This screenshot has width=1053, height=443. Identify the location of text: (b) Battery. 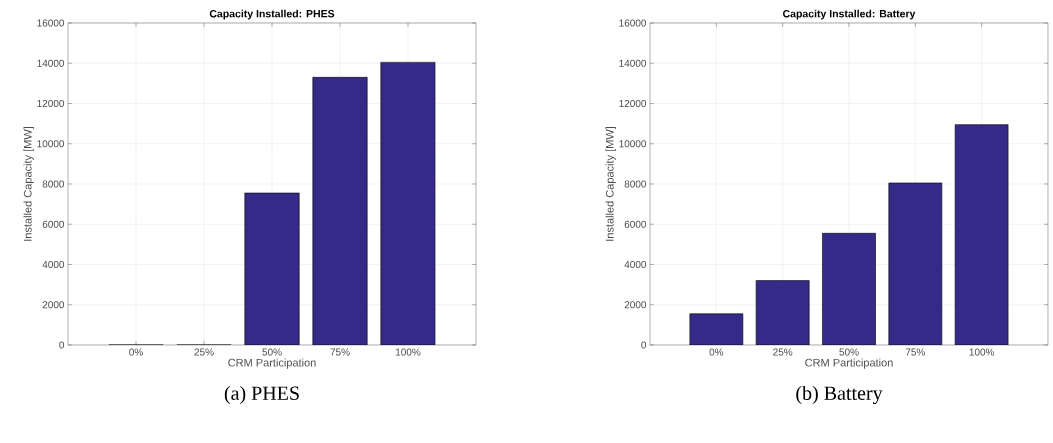
(839, 395).